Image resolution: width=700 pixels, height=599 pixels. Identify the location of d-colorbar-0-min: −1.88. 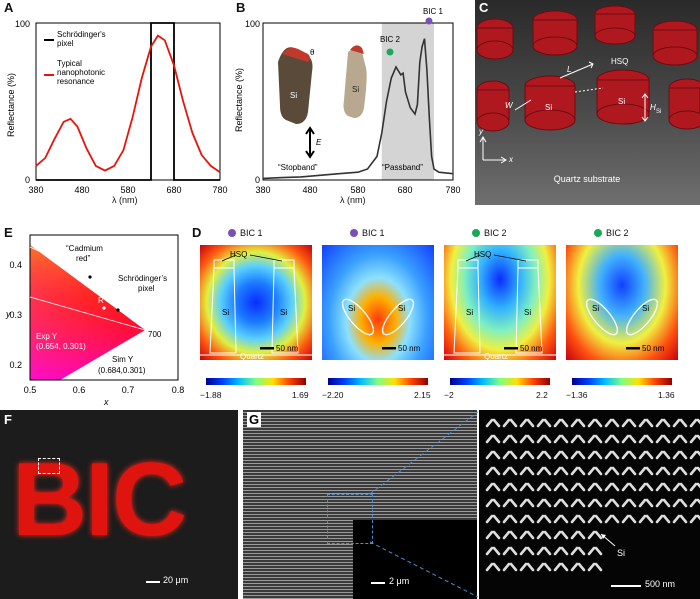
(211, 395).